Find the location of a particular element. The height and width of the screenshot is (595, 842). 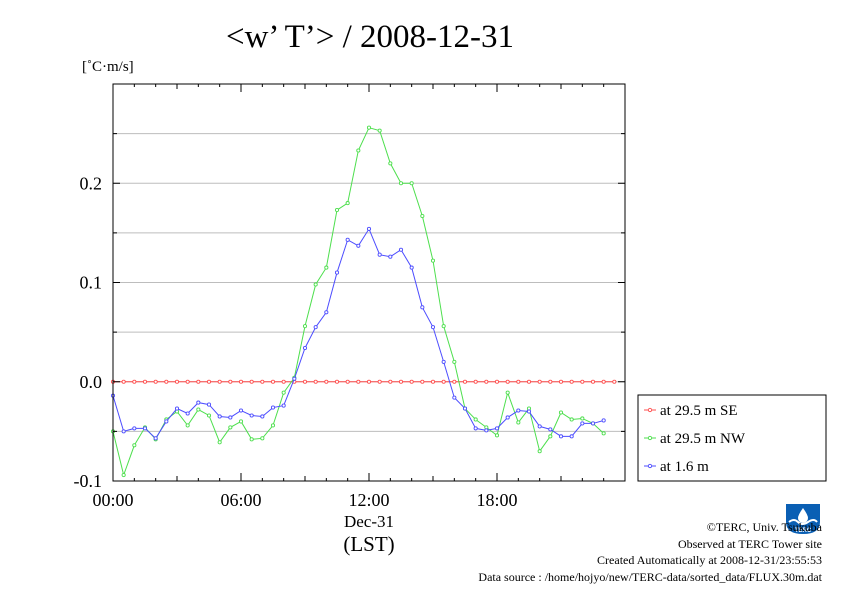

legend-label: at 29.5 m NW is located at coordinates (703, 439).